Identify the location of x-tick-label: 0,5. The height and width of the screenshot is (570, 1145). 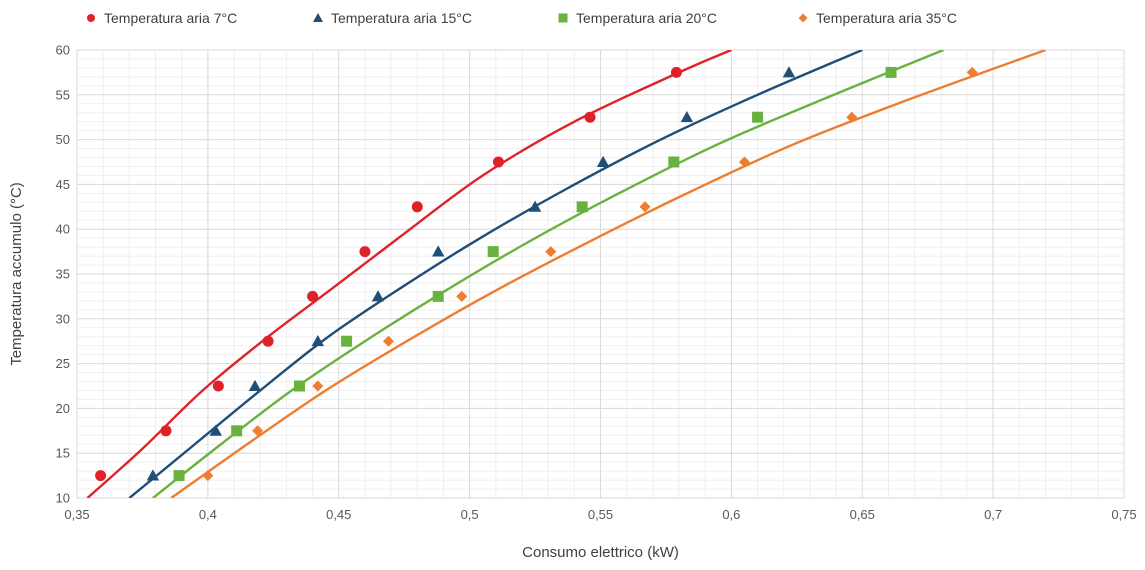
(470, 514).